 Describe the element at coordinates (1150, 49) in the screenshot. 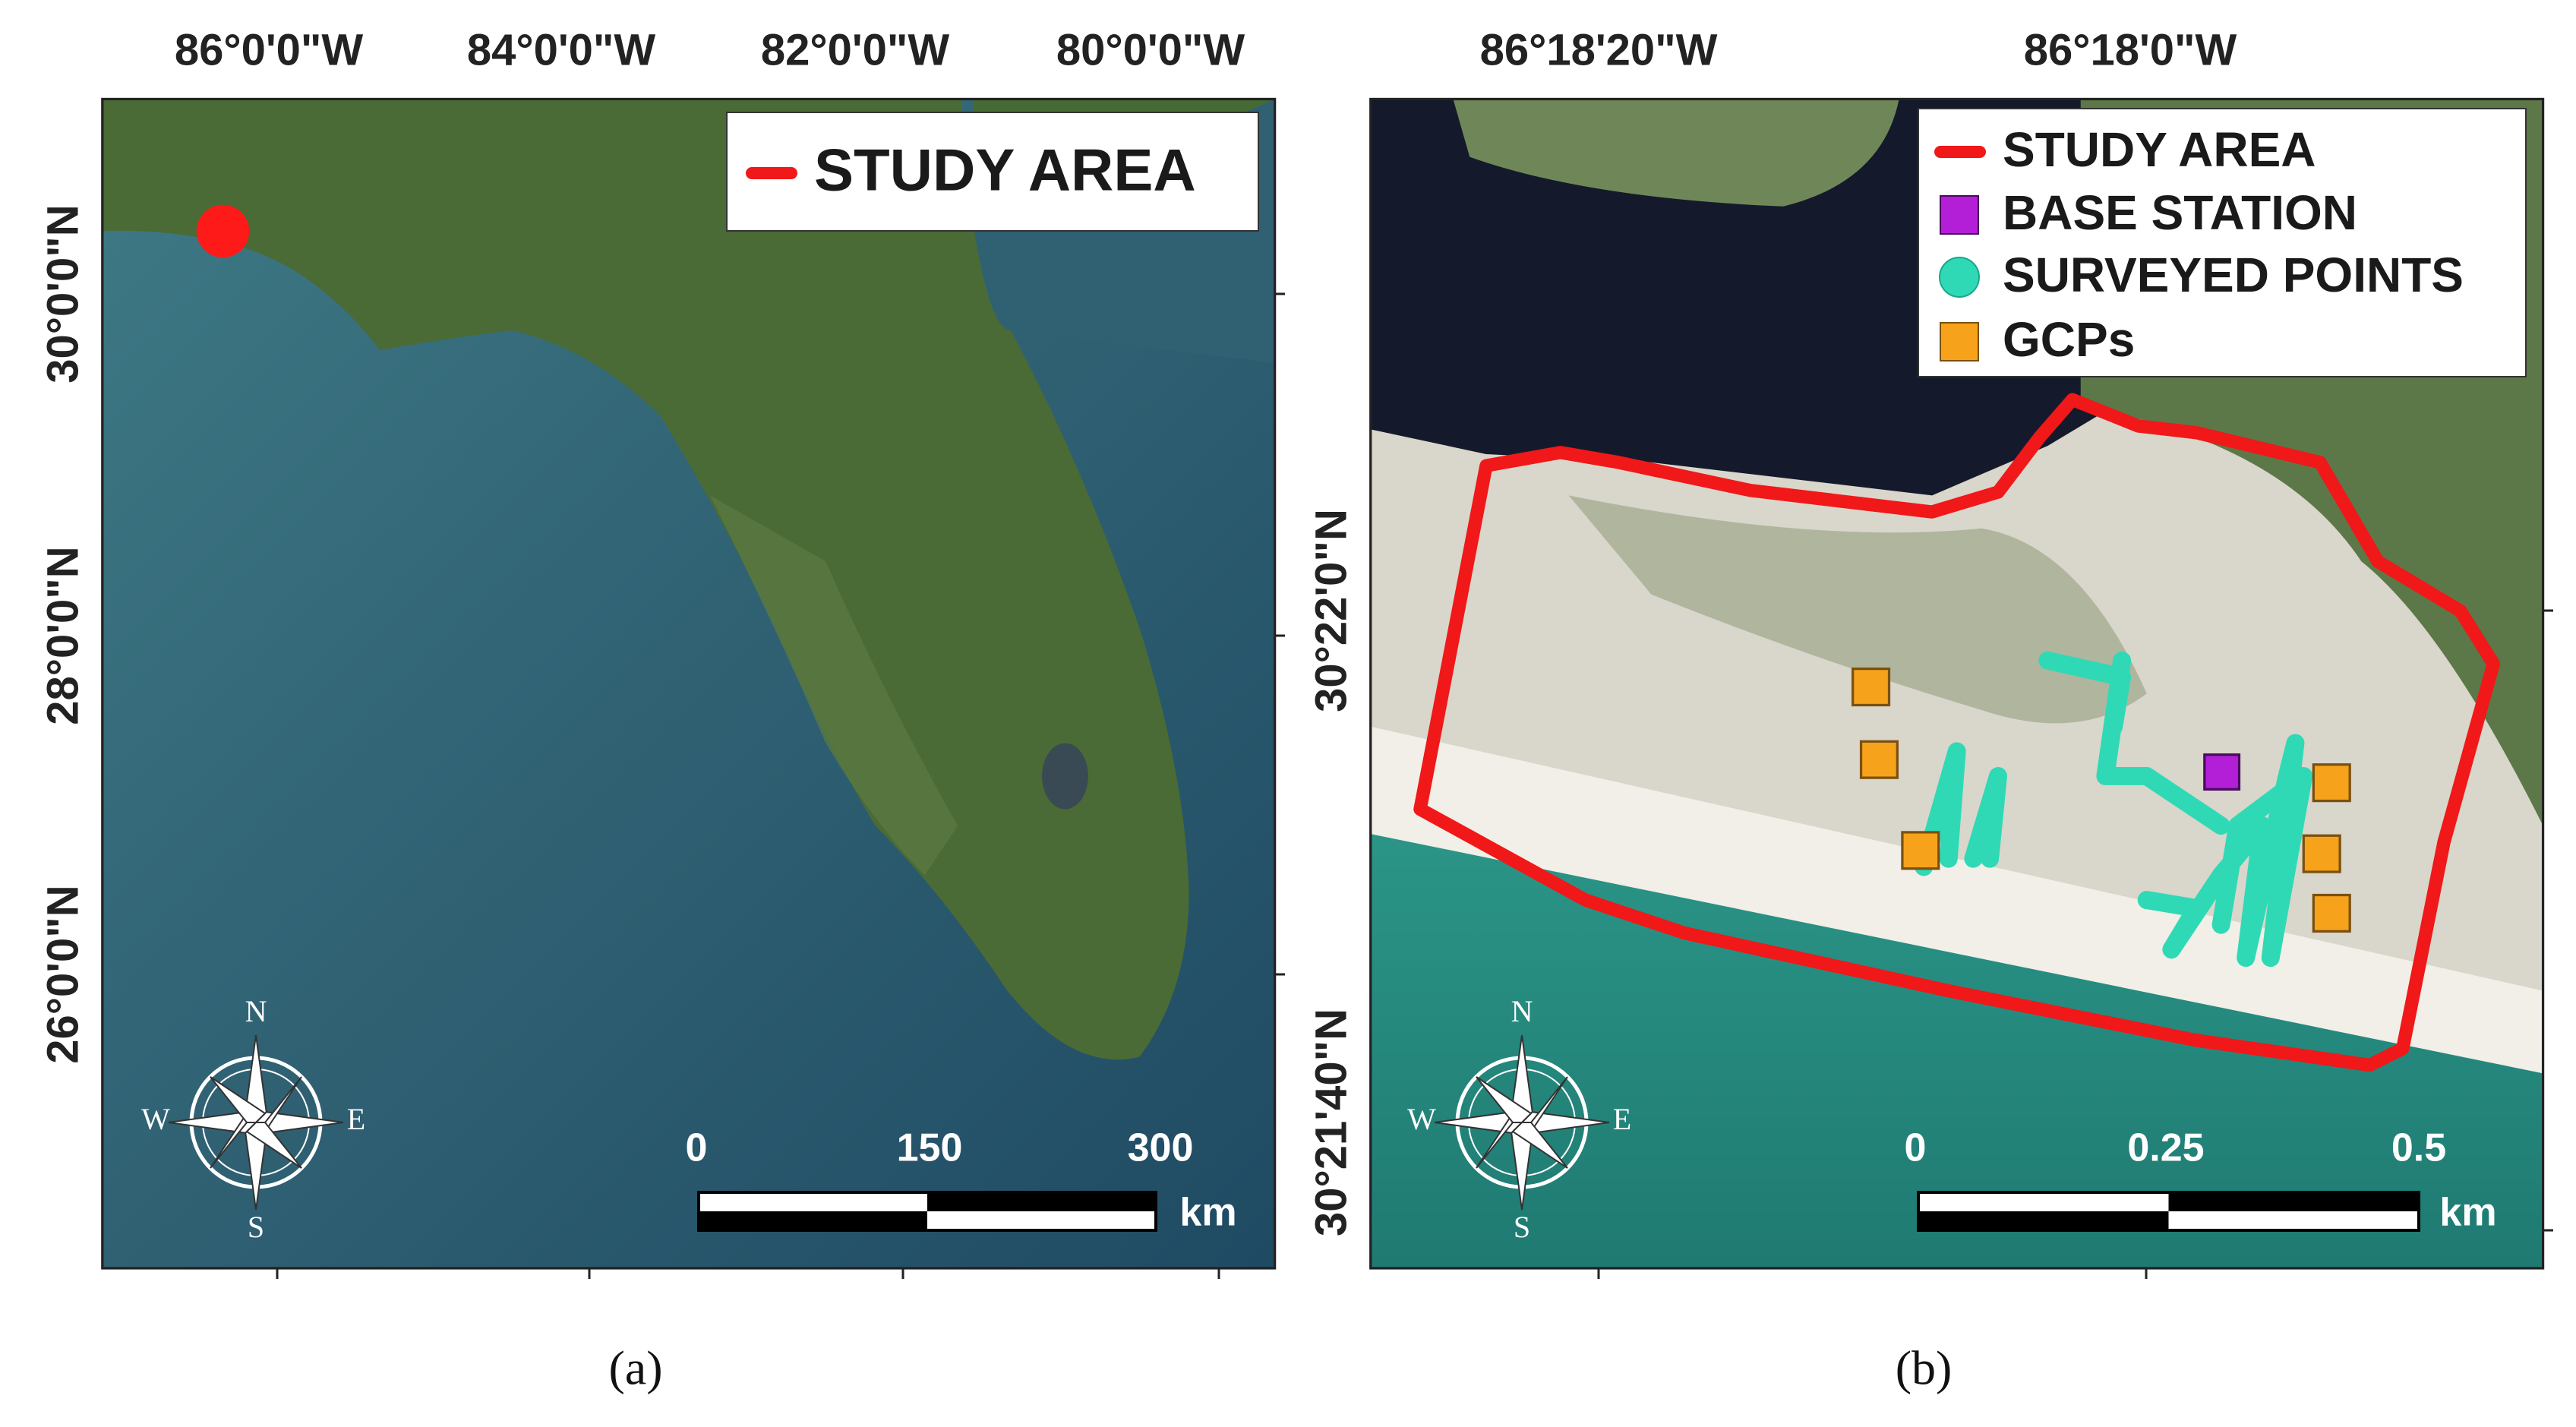

I see `x-axis-label: 80°0'0"W` at that location.